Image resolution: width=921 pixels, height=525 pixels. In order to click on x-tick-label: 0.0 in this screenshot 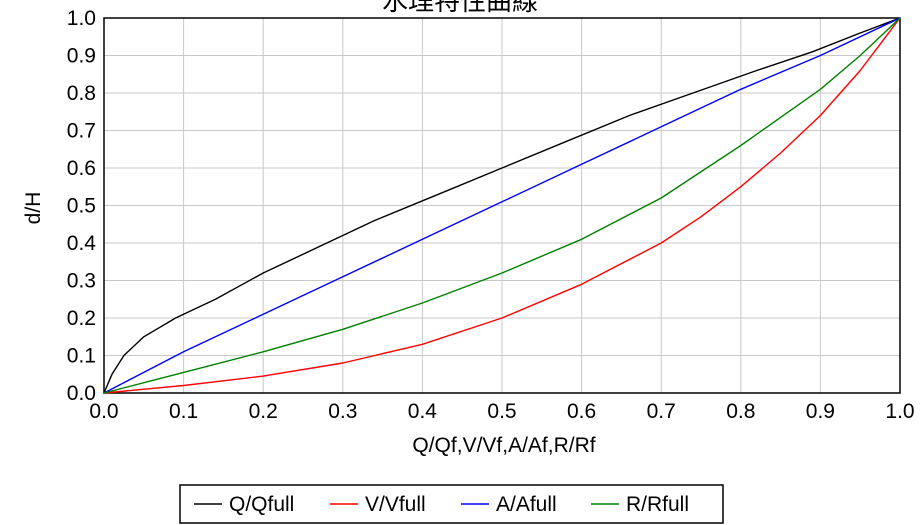, I will do `click(103, 411)`.